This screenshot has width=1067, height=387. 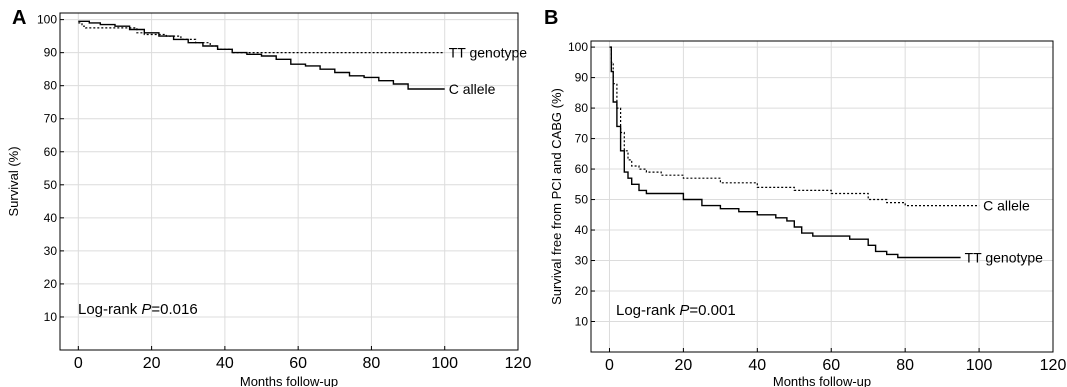 I want to click on panel-label: B, so click(x=551, y=18).